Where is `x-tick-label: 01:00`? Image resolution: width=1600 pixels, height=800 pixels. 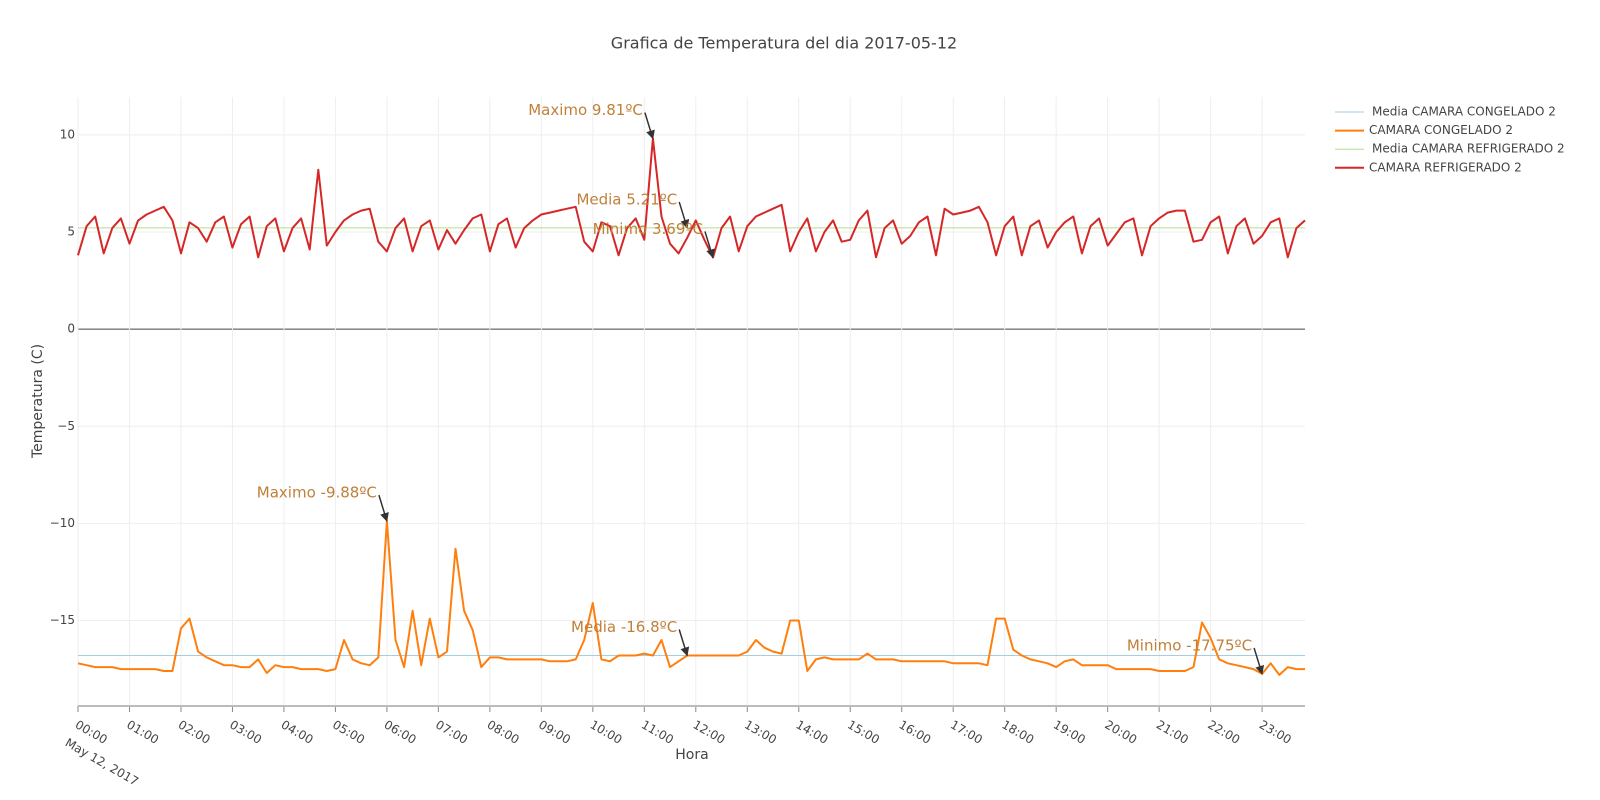 x-tick-label: 01:00 is located at coordinates (142, 732).